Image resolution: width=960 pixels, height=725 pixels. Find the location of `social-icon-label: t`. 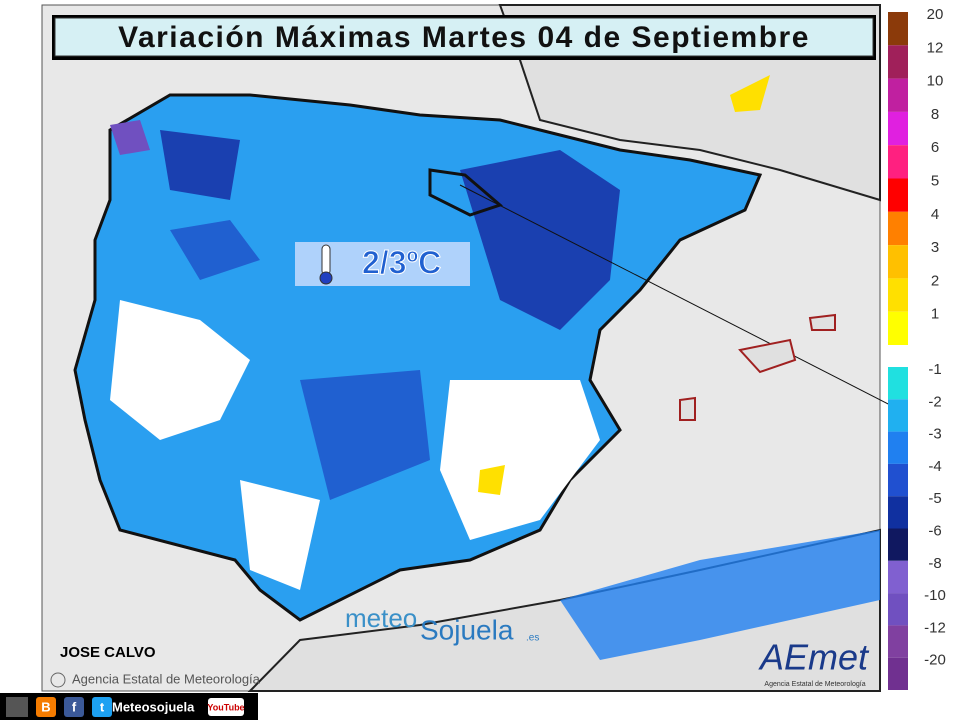

social-icon-label: t is located at coordinates (102, 706).